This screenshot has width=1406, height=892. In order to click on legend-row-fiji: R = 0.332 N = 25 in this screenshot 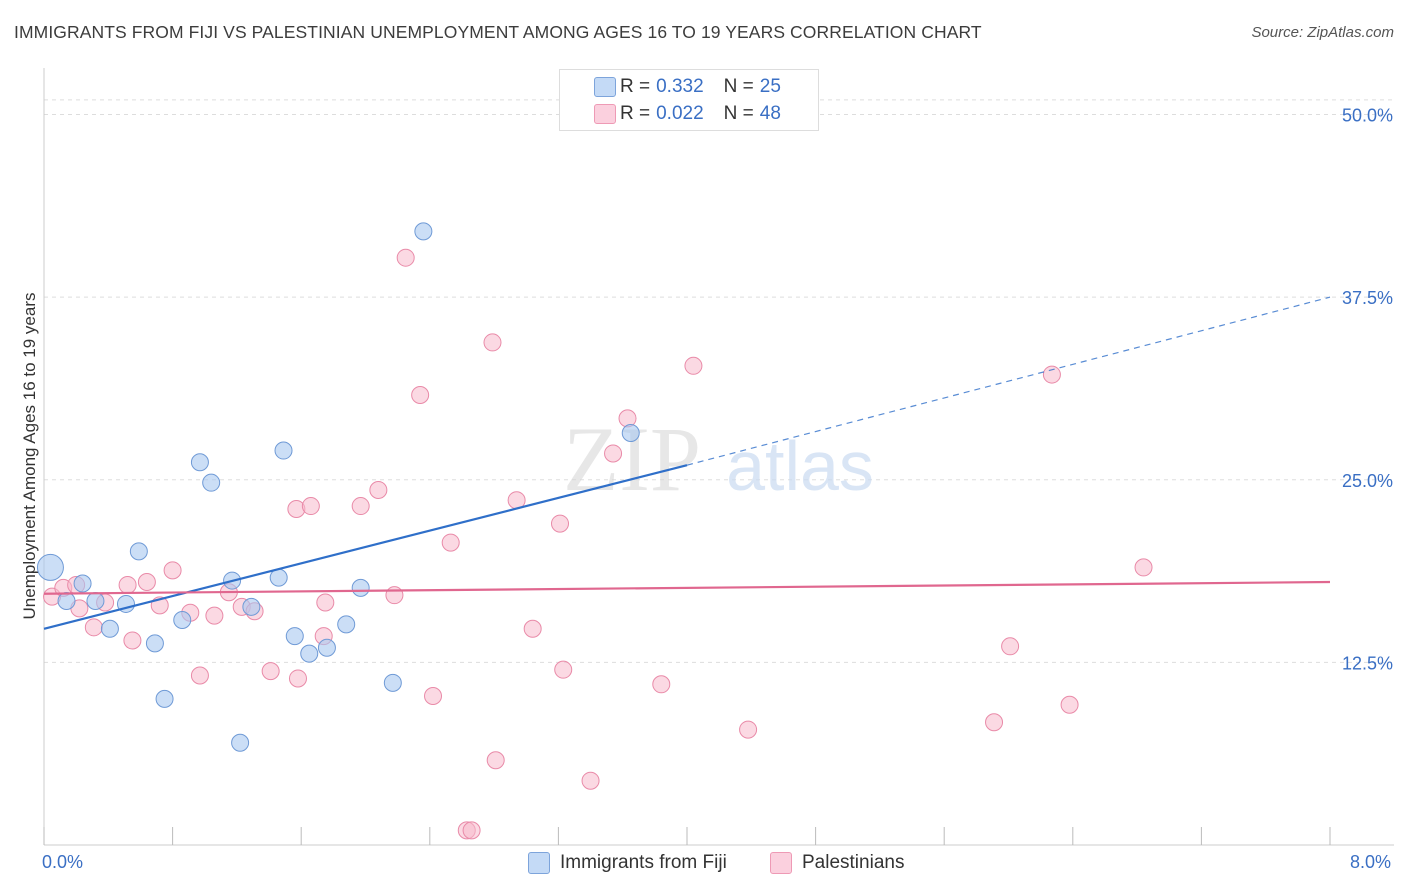, I will do `click(687, 87)`.